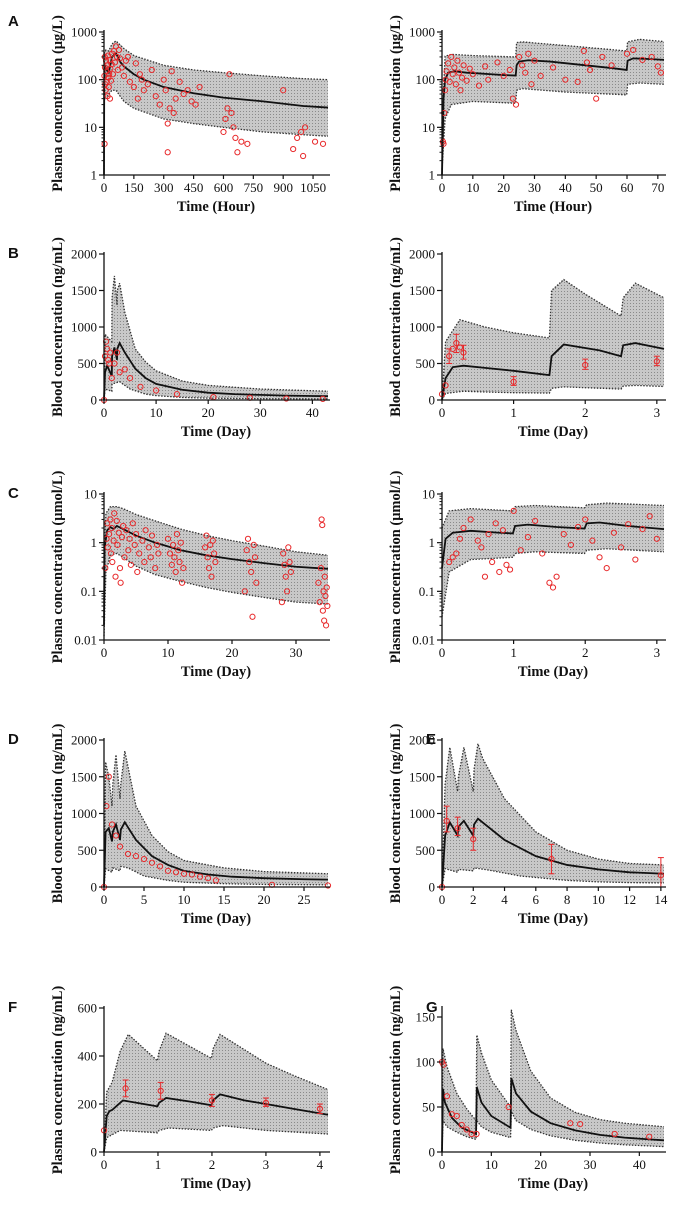  What do you see at coordinates (84, 327) in the screenshot?
I see `y-tick-label: 1000` at bounding box center [84, 327].